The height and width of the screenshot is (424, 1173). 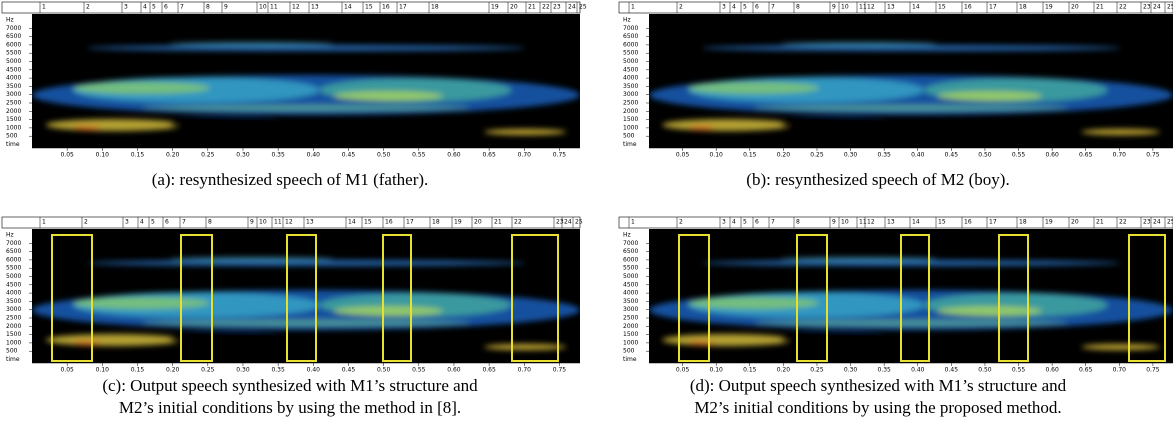 I want to click on y-axis-label: 5500, so click(x=630, y=53).